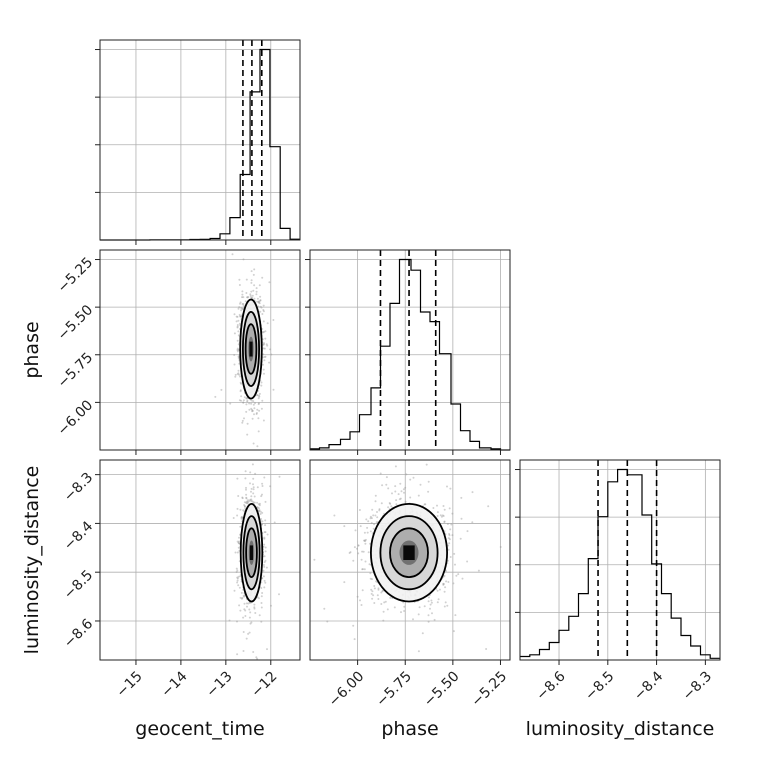 The width and height of the screenshot is (760, 760). What do you see at coordinates (490, 689) in the screenshot?
I see `x-tick-label-phase: −5.25` at bounding box center [490, 689].